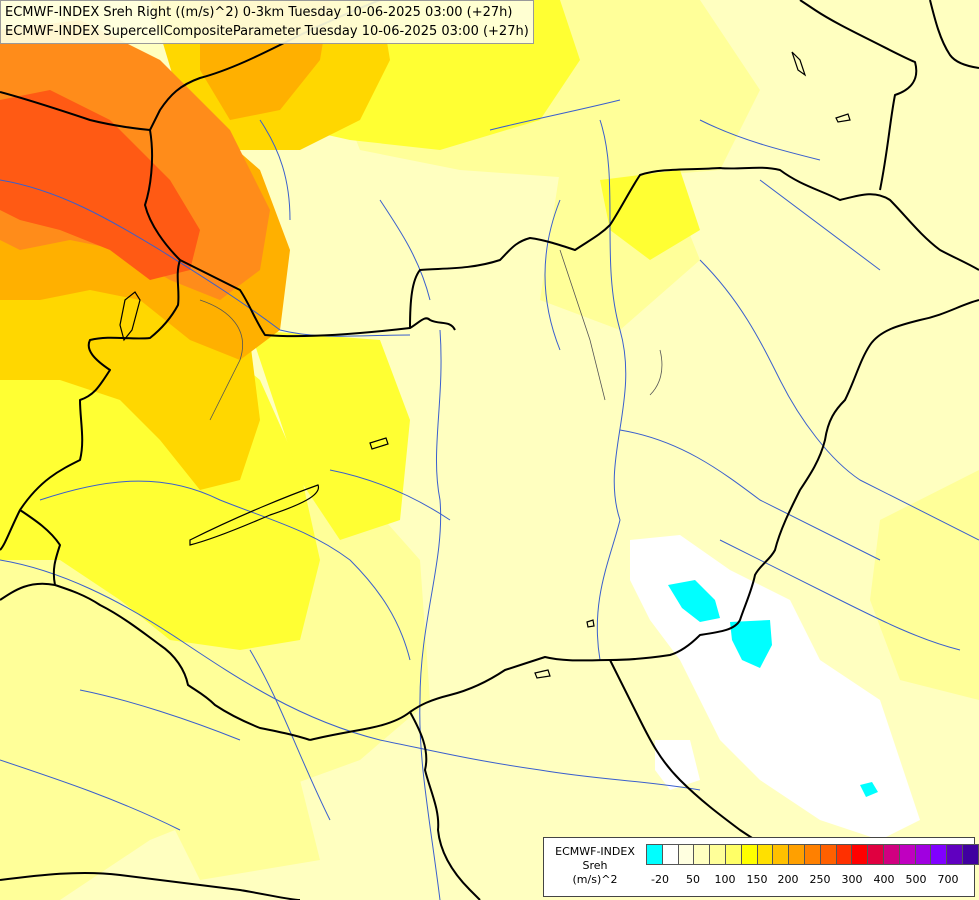 The width and height of the screenshot is (979, 900). I want to click on legend-title-line1: ECMWF-INDEX, so click(595, 851).